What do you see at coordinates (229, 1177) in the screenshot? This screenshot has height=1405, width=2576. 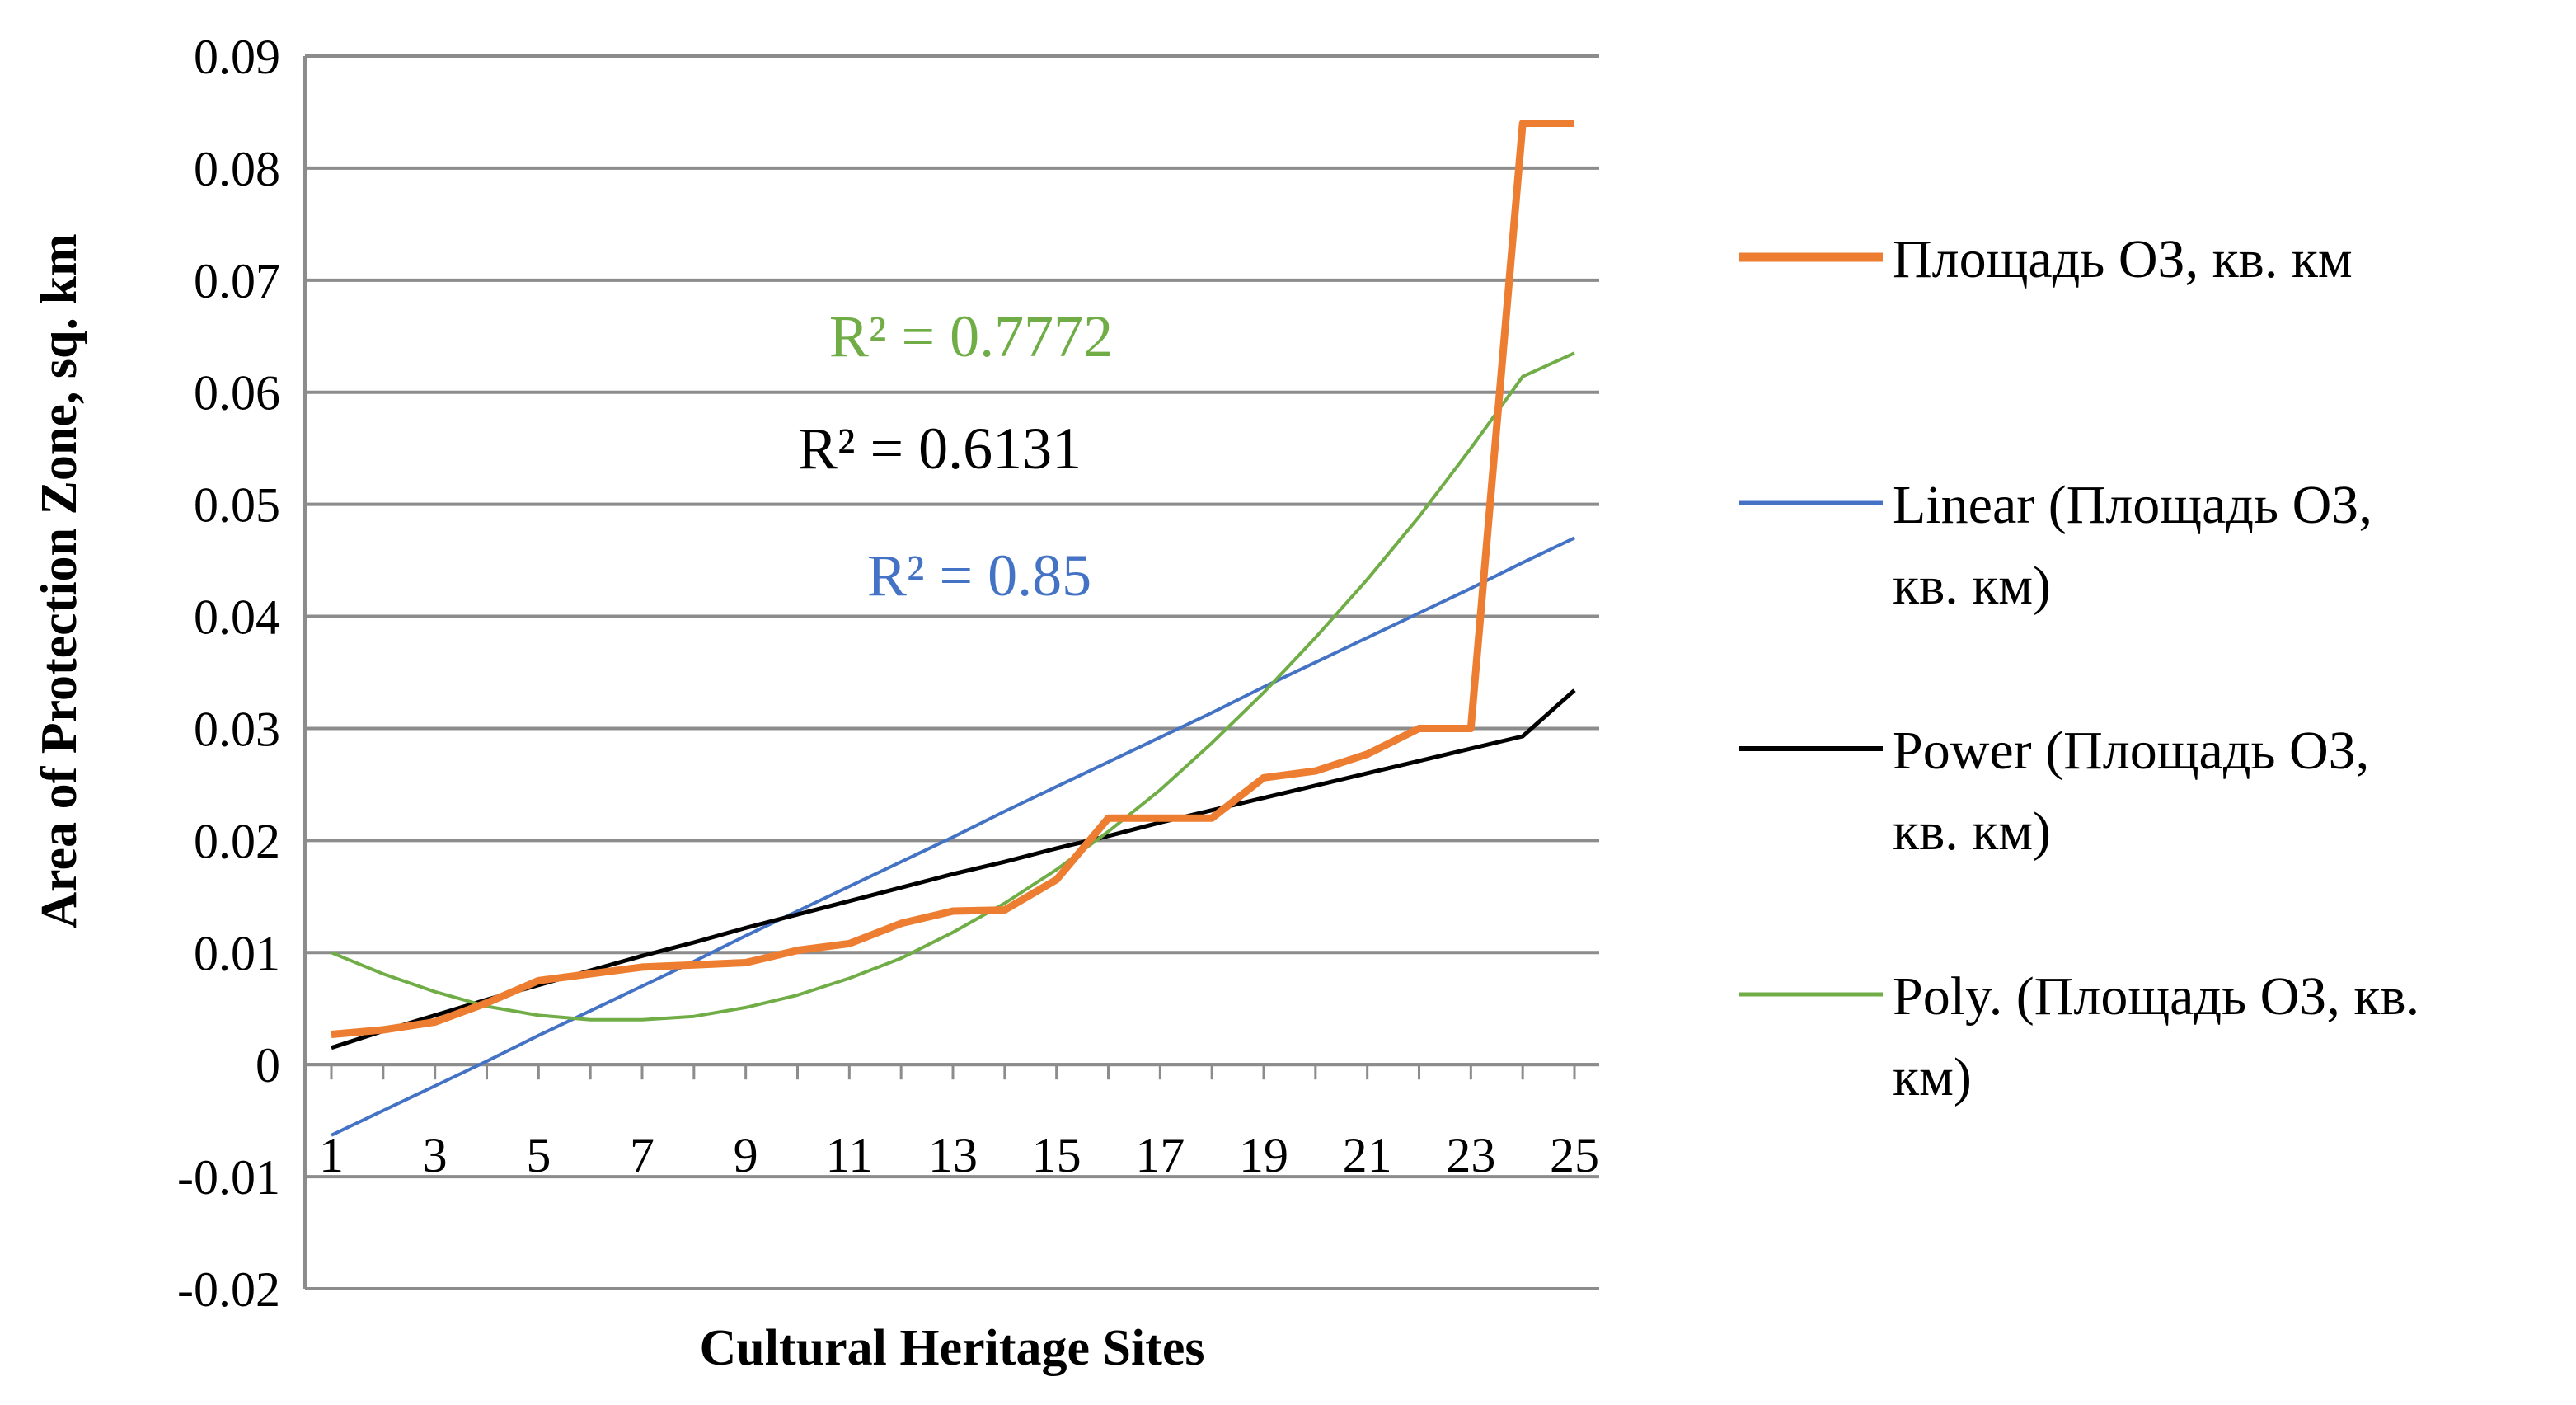 I see `y-tick-label: -0.01` at bounding box center [229, 1177].